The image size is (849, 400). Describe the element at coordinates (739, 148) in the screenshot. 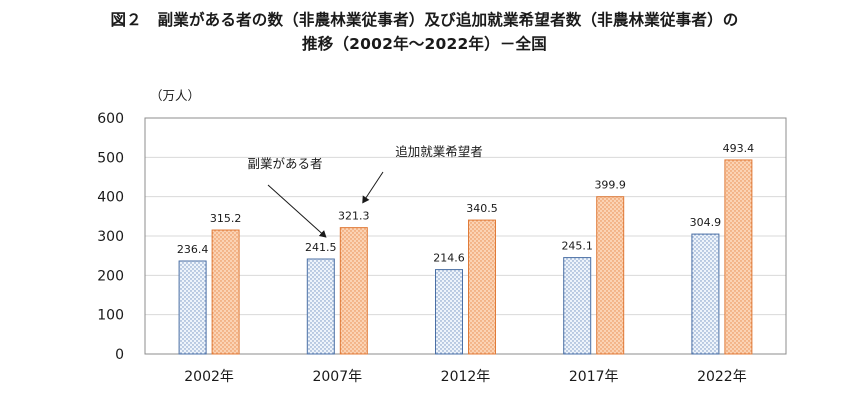

I see `data-label: 493.4` at that location.